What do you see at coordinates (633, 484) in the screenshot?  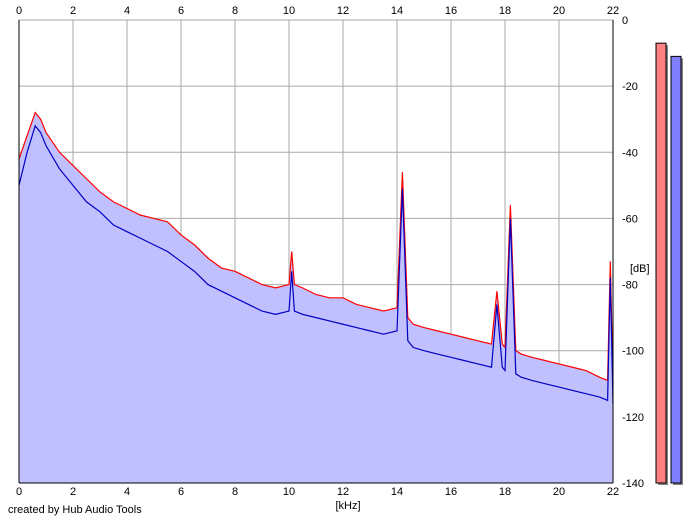 I see `y-tick-label: -140` at bounding box center [633, 484].